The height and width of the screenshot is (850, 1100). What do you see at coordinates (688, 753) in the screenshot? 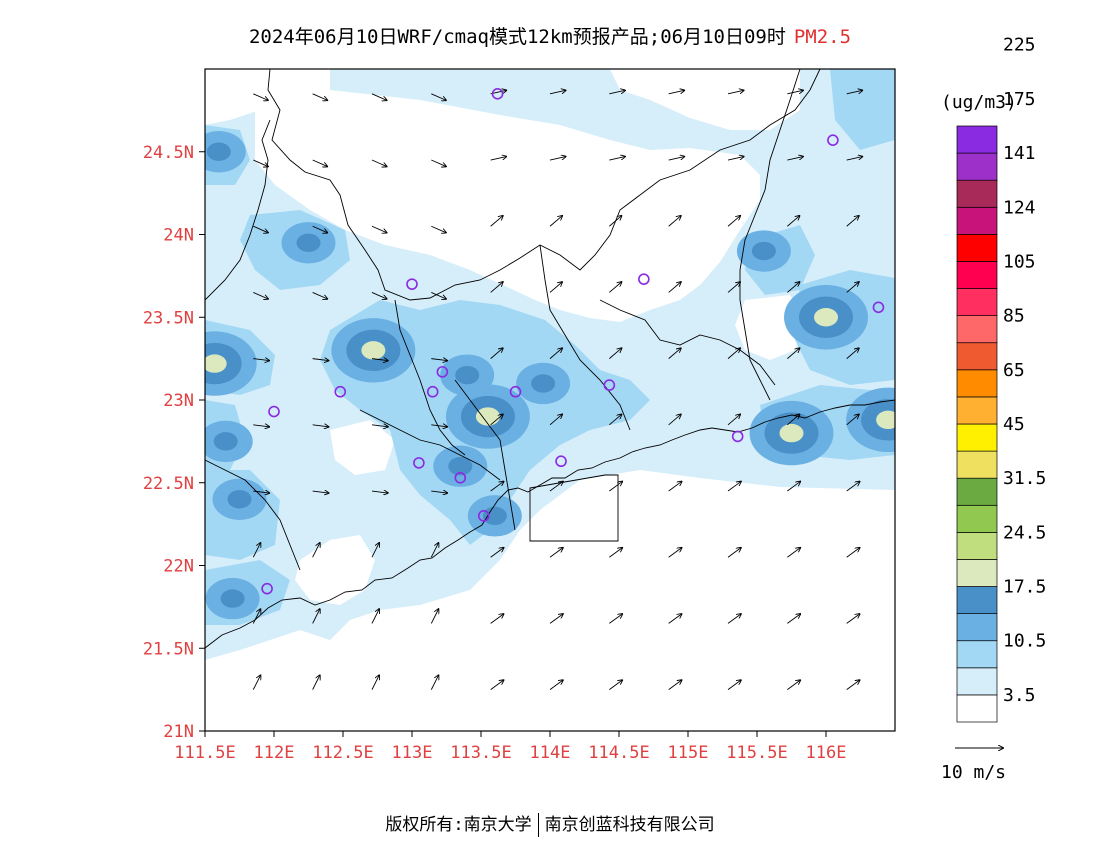
I see `x-tick-label: 115E` at bounding box center [688, 753].